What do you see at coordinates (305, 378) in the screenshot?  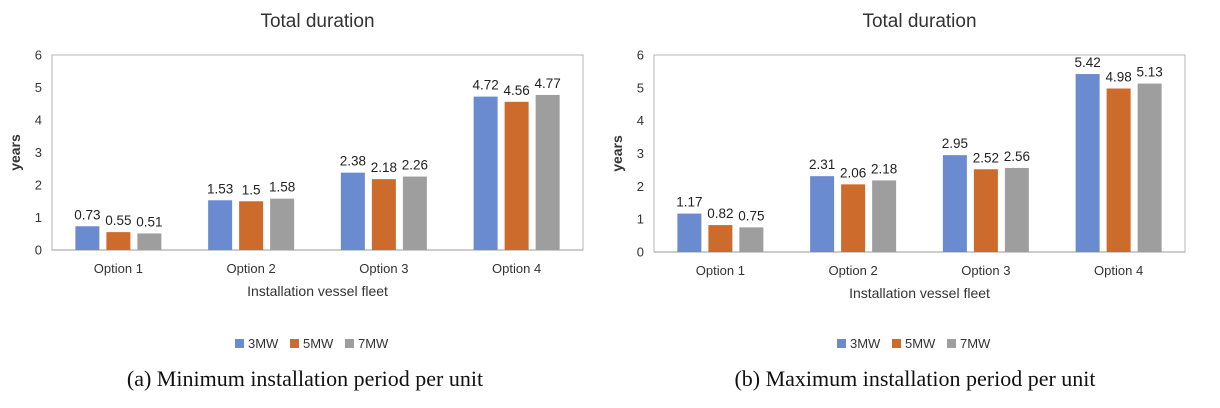 I see `caption-a: (a) Minimum installation period per unit` at bounding box center [305, 378].